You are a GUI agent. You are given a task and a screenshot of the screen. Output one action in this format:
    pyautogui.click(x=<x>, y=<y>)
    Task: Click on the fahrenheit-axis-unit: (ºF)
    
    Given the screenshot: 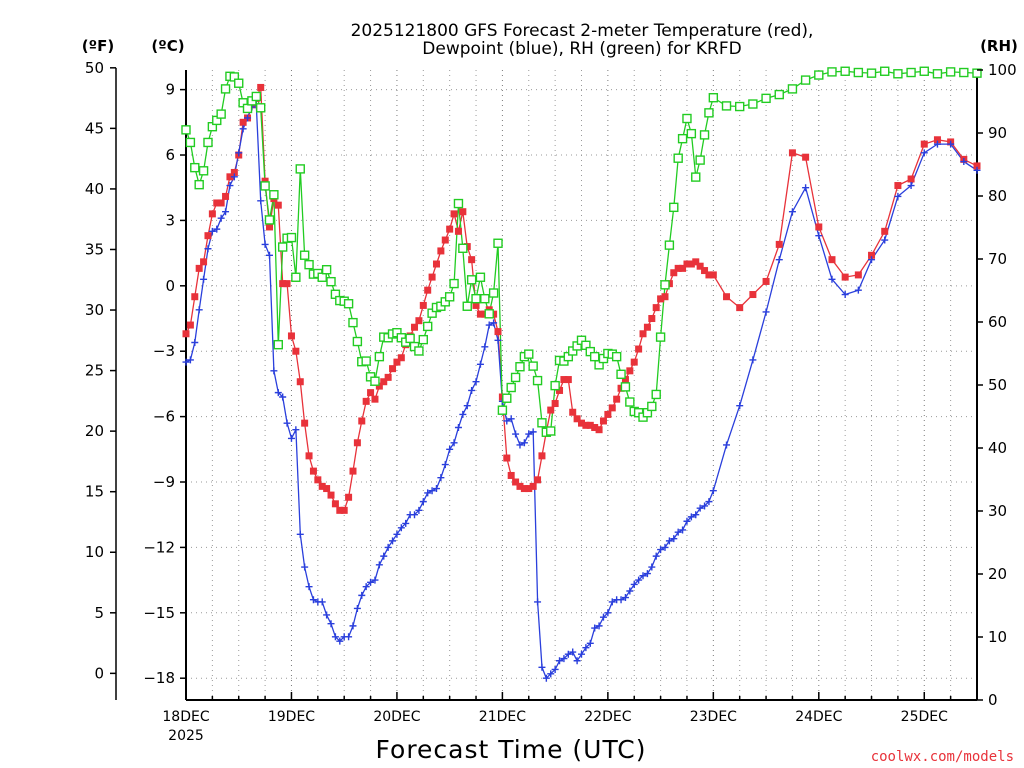 What is the action you would take?
    pyautogui.click(x=98, y=46)
    